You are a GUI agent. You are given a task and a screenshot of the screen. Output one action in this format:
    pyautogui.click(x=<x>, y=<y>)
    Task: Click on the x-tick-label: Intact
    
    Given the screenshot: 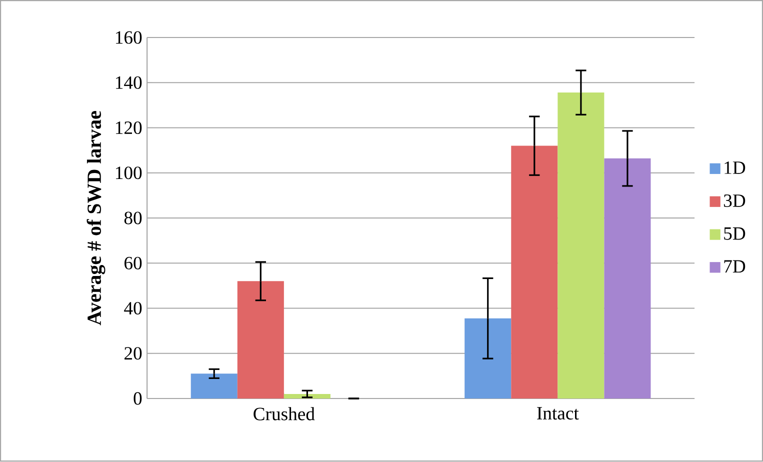 What is the action you would take?
    pyautogui.click(x=558, y=413)
    